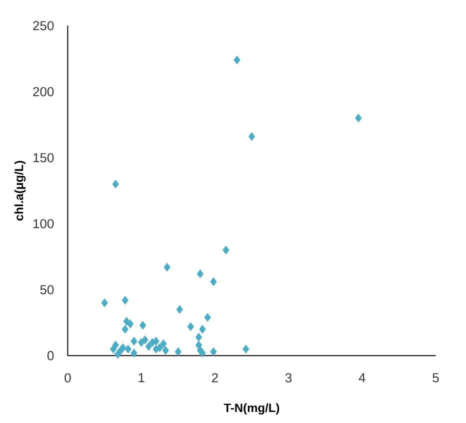  Describe the element at coordinates (43, 91) in the screenshot. I see `y-tick-label: 200` at that location.